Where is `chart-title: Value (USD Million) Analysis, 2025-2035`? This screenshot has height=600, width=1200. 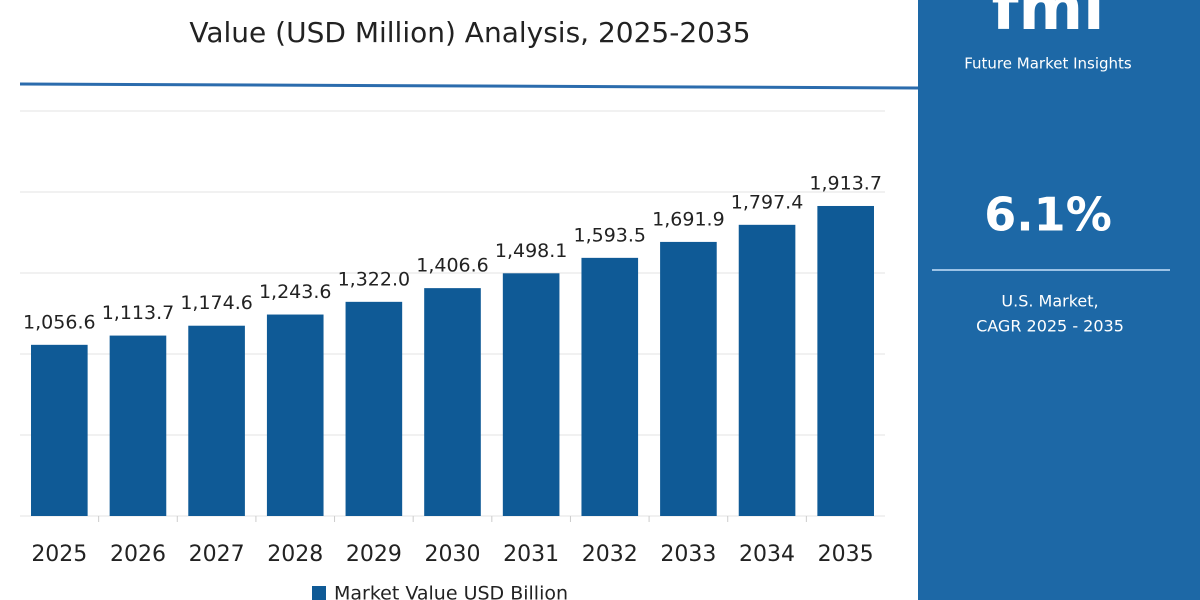 chart-title: Value (USD Million) Analysis, 2025-2035 is located at coordinates (469, 32).